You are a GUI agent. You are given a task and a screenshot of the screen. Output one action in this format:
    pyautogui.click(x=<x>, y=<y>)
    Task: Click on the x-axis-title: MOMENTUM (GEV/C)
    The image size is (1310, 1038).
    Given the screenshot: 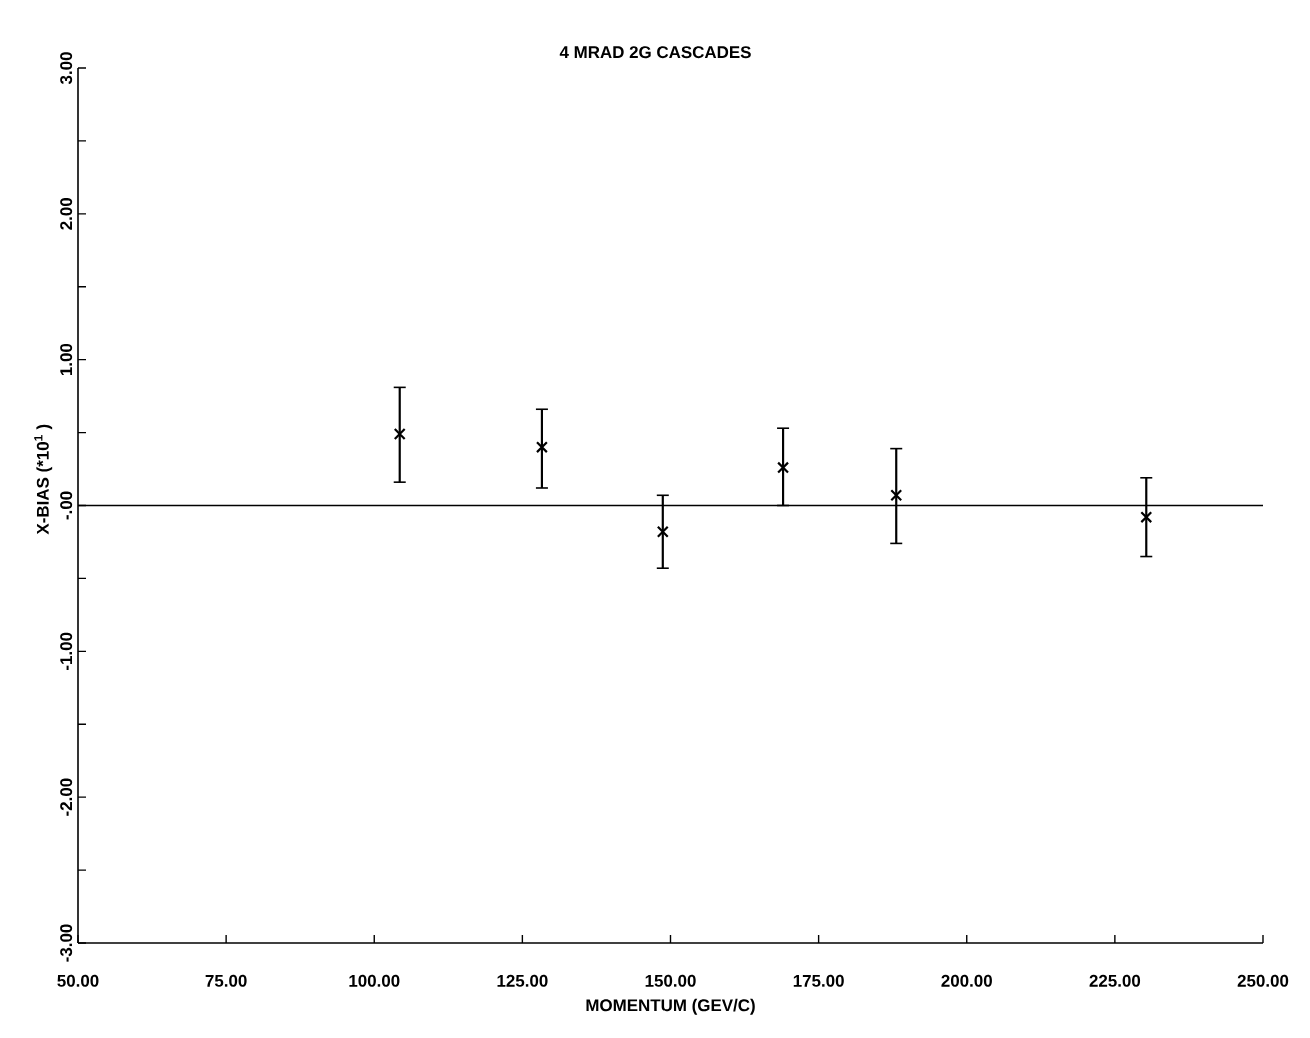 What is the action you would take?
    pyautogui.click(x=670, y=1006)
    